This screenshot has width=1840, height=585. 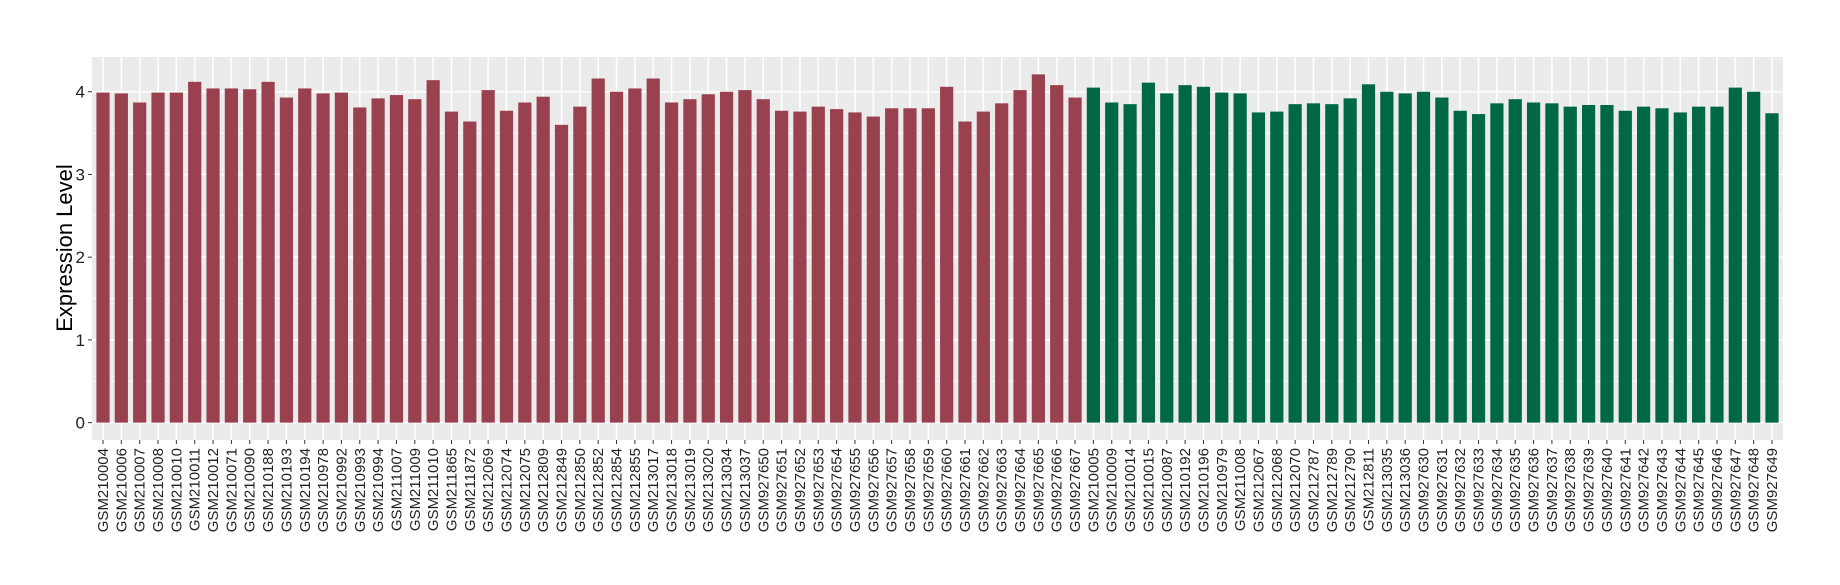 What do you see at coordinates (176, 490) in the screenshot?
I see `x-tick-label: GSM210010` at bounding box center [176, 490].